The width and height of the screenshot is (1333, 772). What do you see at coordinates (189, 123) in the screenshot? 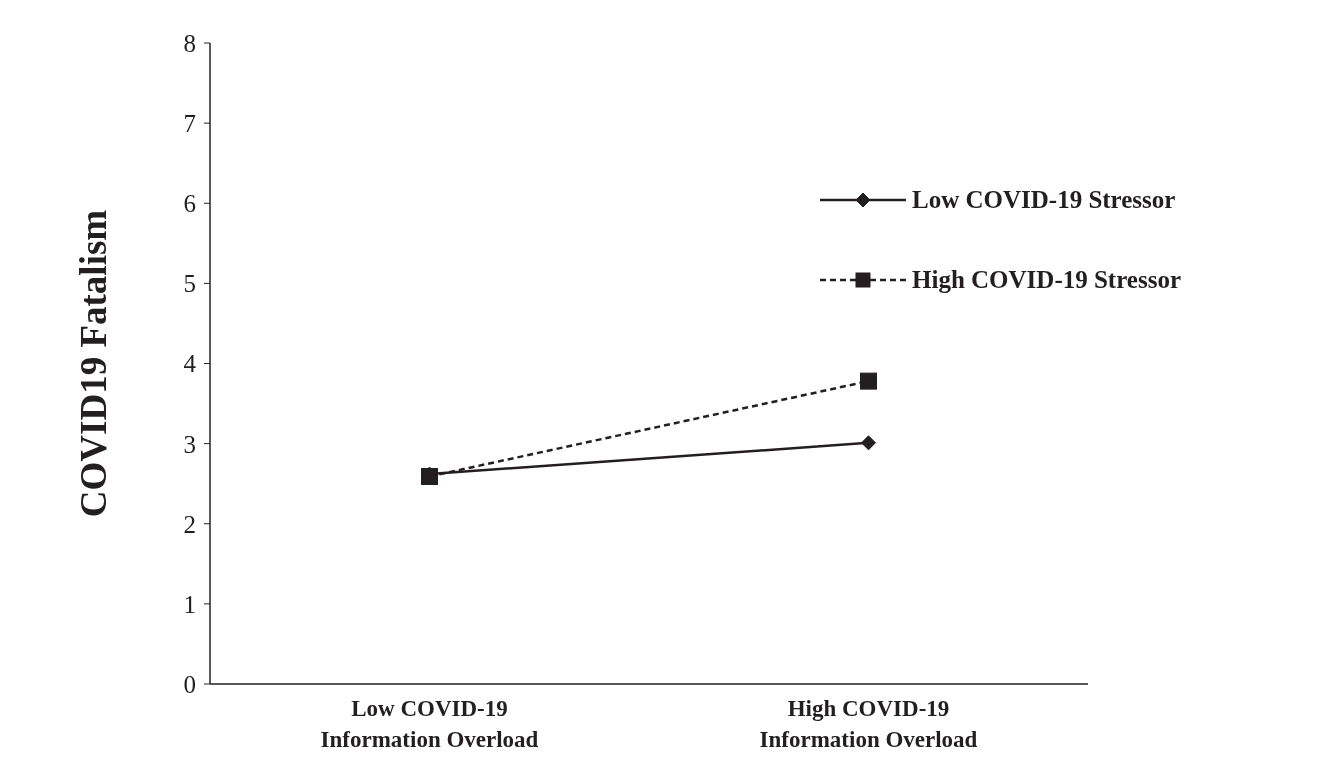
I see `y-tick-label: 7` at bounding box center [189, 123].